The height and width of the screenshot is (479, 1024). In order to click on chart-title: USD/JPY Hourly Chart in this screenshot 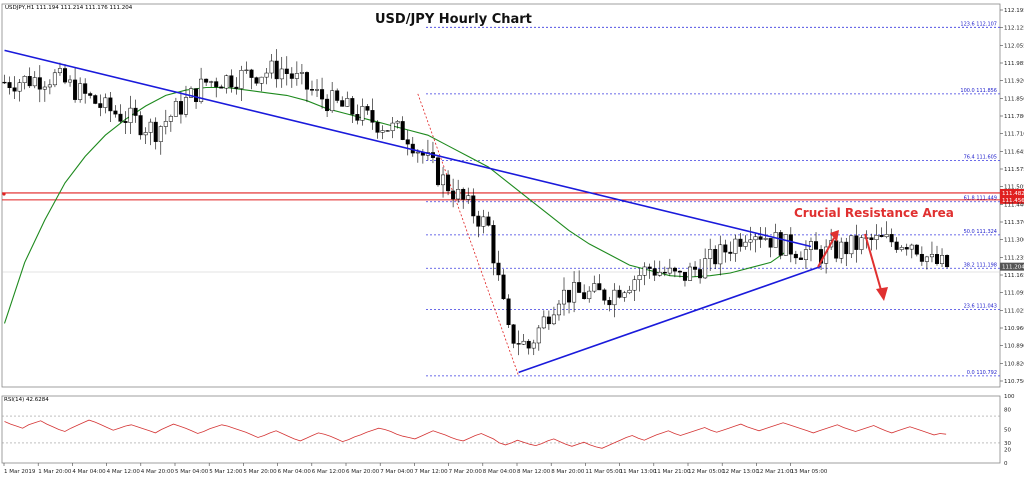, I will do `click(453, 19)`.